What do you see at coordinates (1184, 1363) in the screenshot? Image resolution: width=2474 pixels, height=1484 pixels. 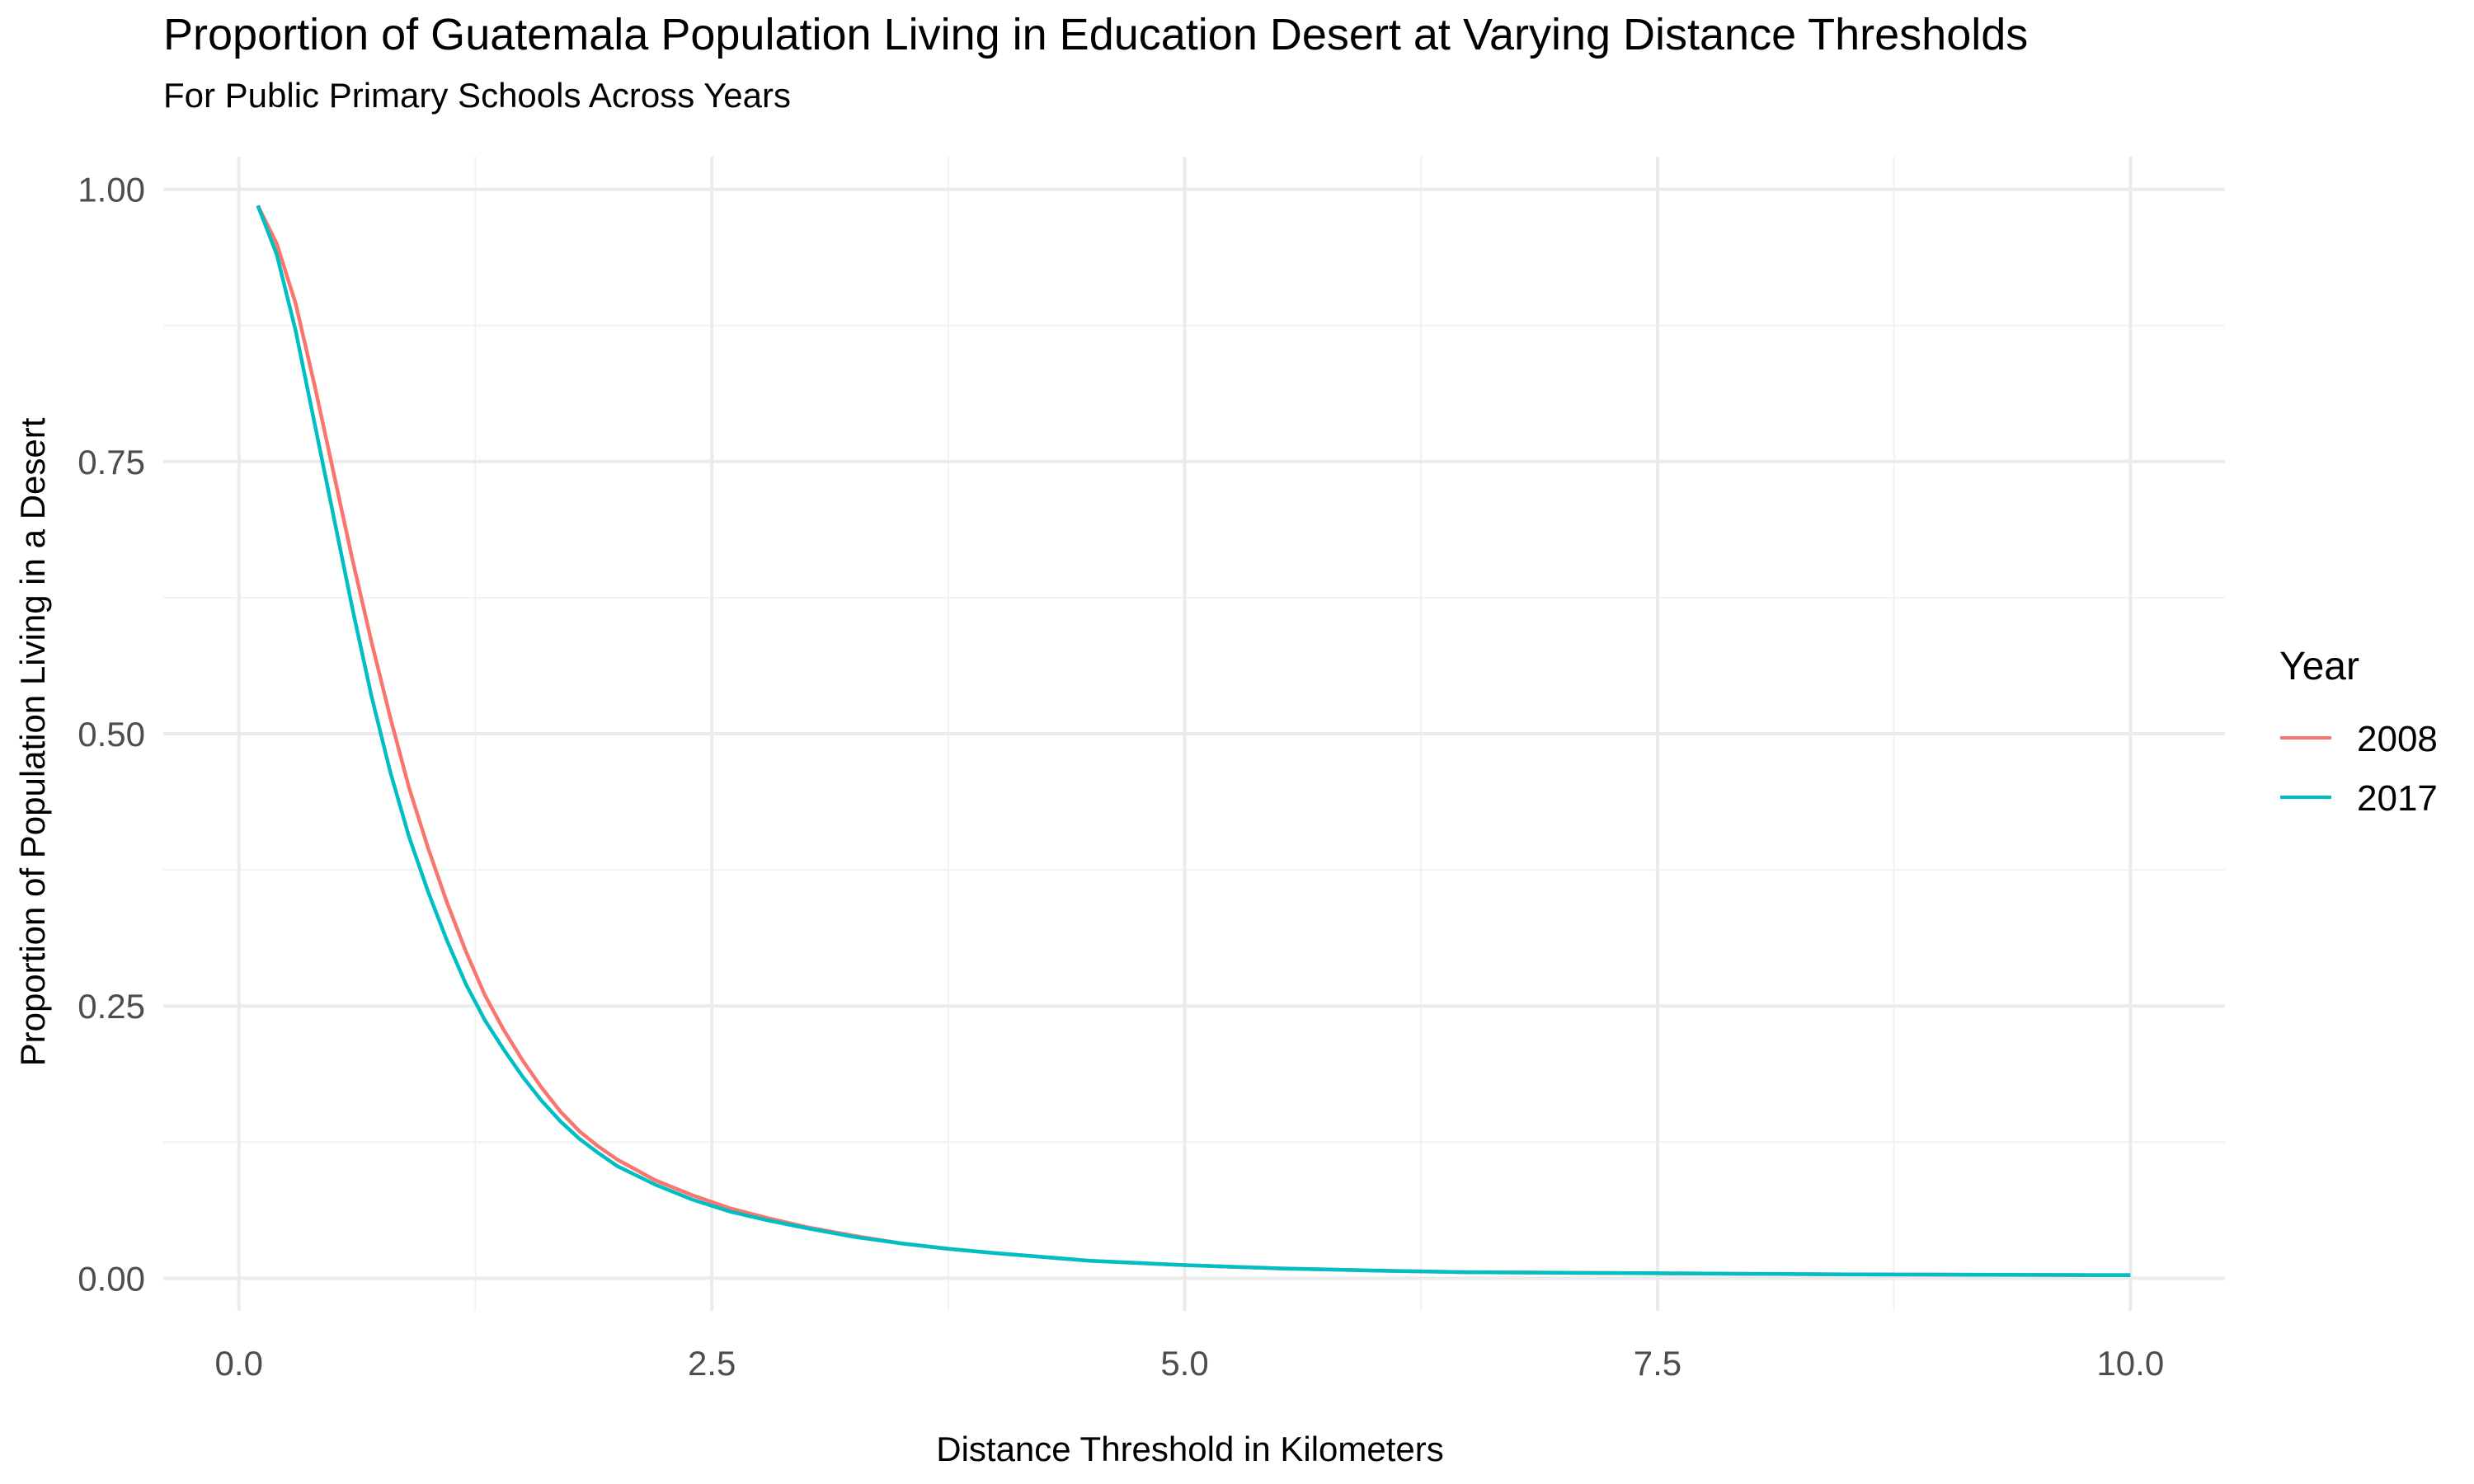 I see `x-tick-label: 5.0` at bounding box center [1184, 1363].